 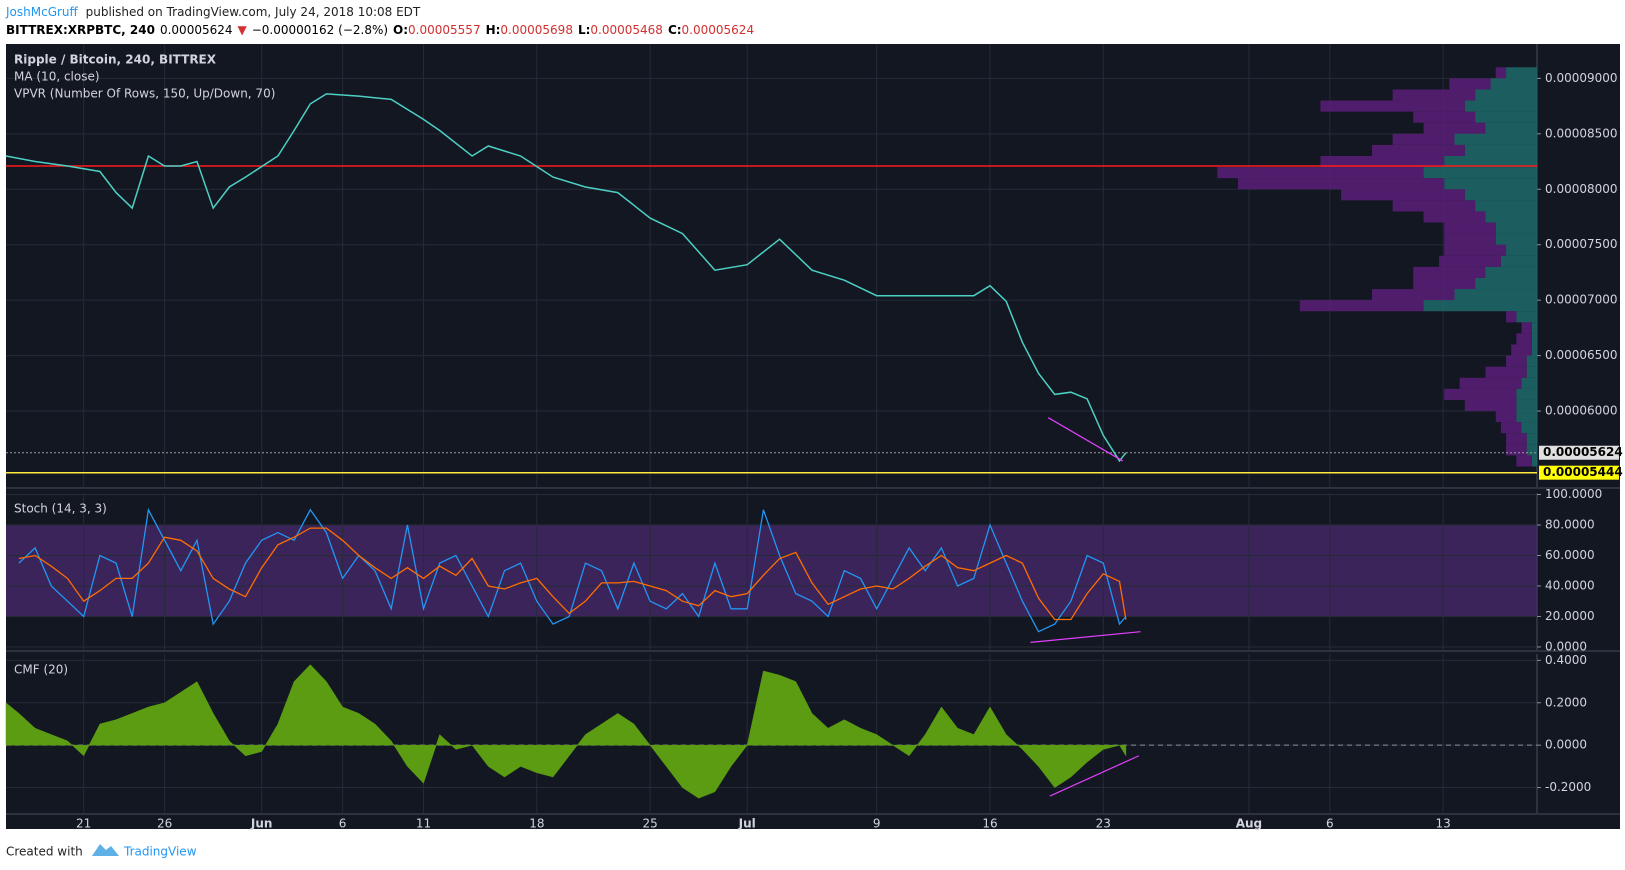 What do you see at coordinates (649, 824) in the screenshot?
I see `x-tick-label: 25` at bounding box center [649, 824].